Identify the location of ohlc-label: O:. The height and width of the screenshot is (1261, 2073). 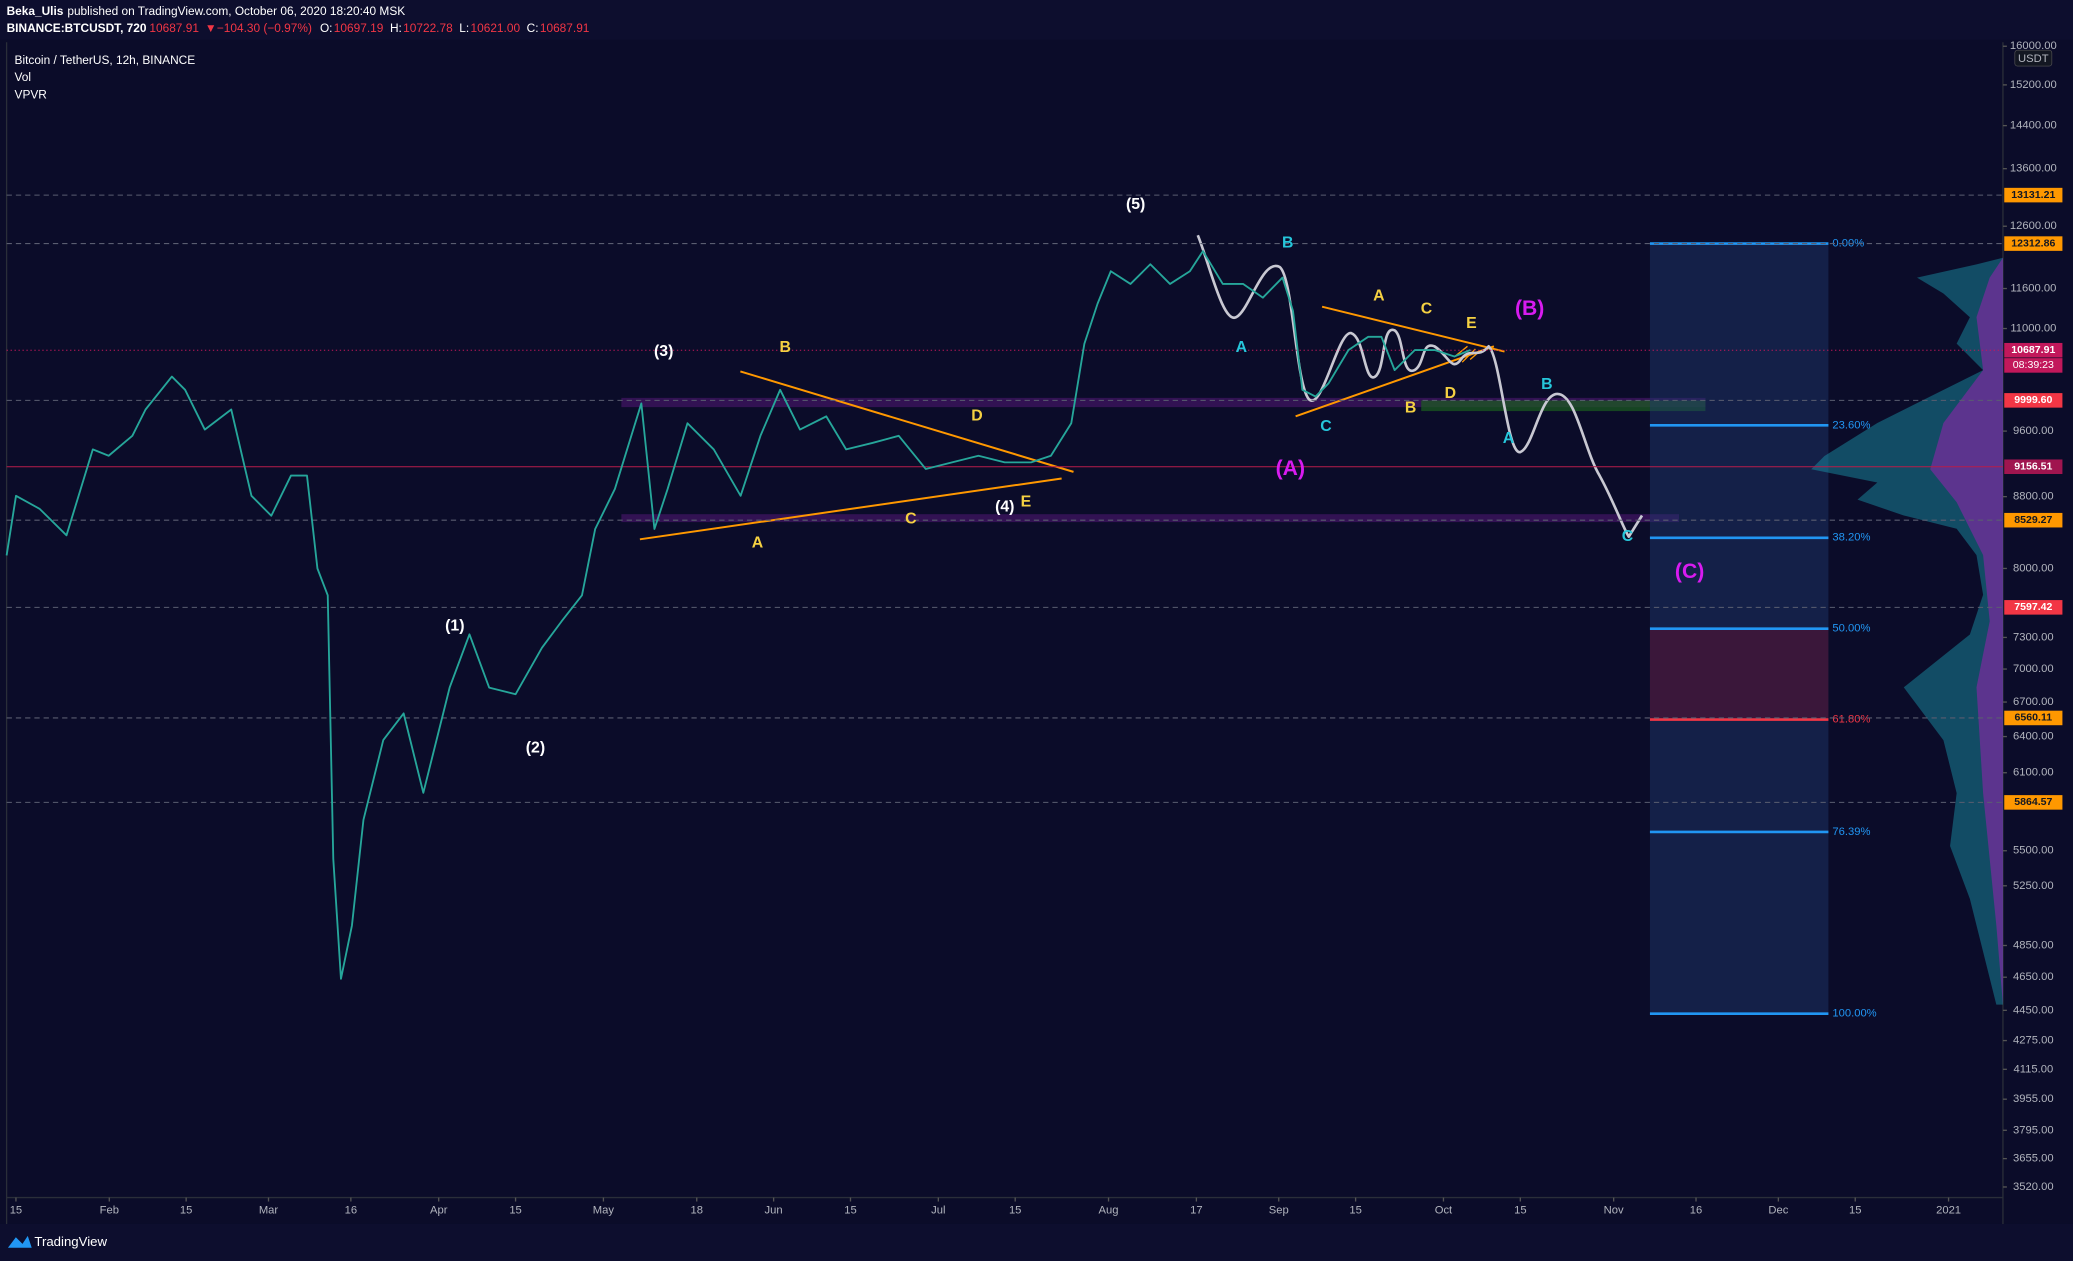
(326, 28).